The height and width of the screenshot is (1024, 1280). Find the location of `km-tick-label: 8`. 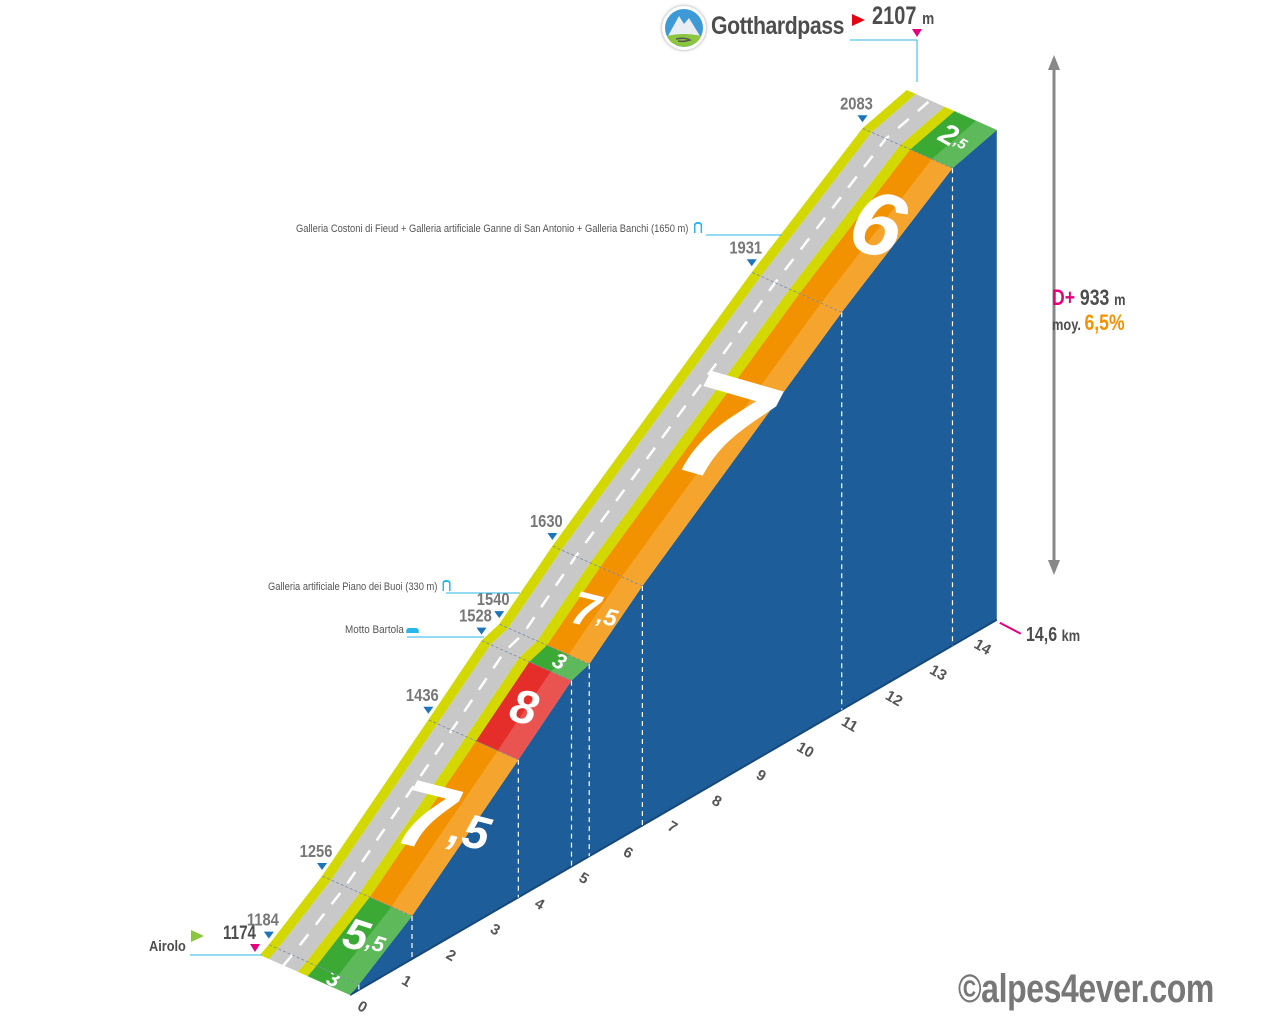

km-tick-label: 8 is located at coordinates (717, 801).